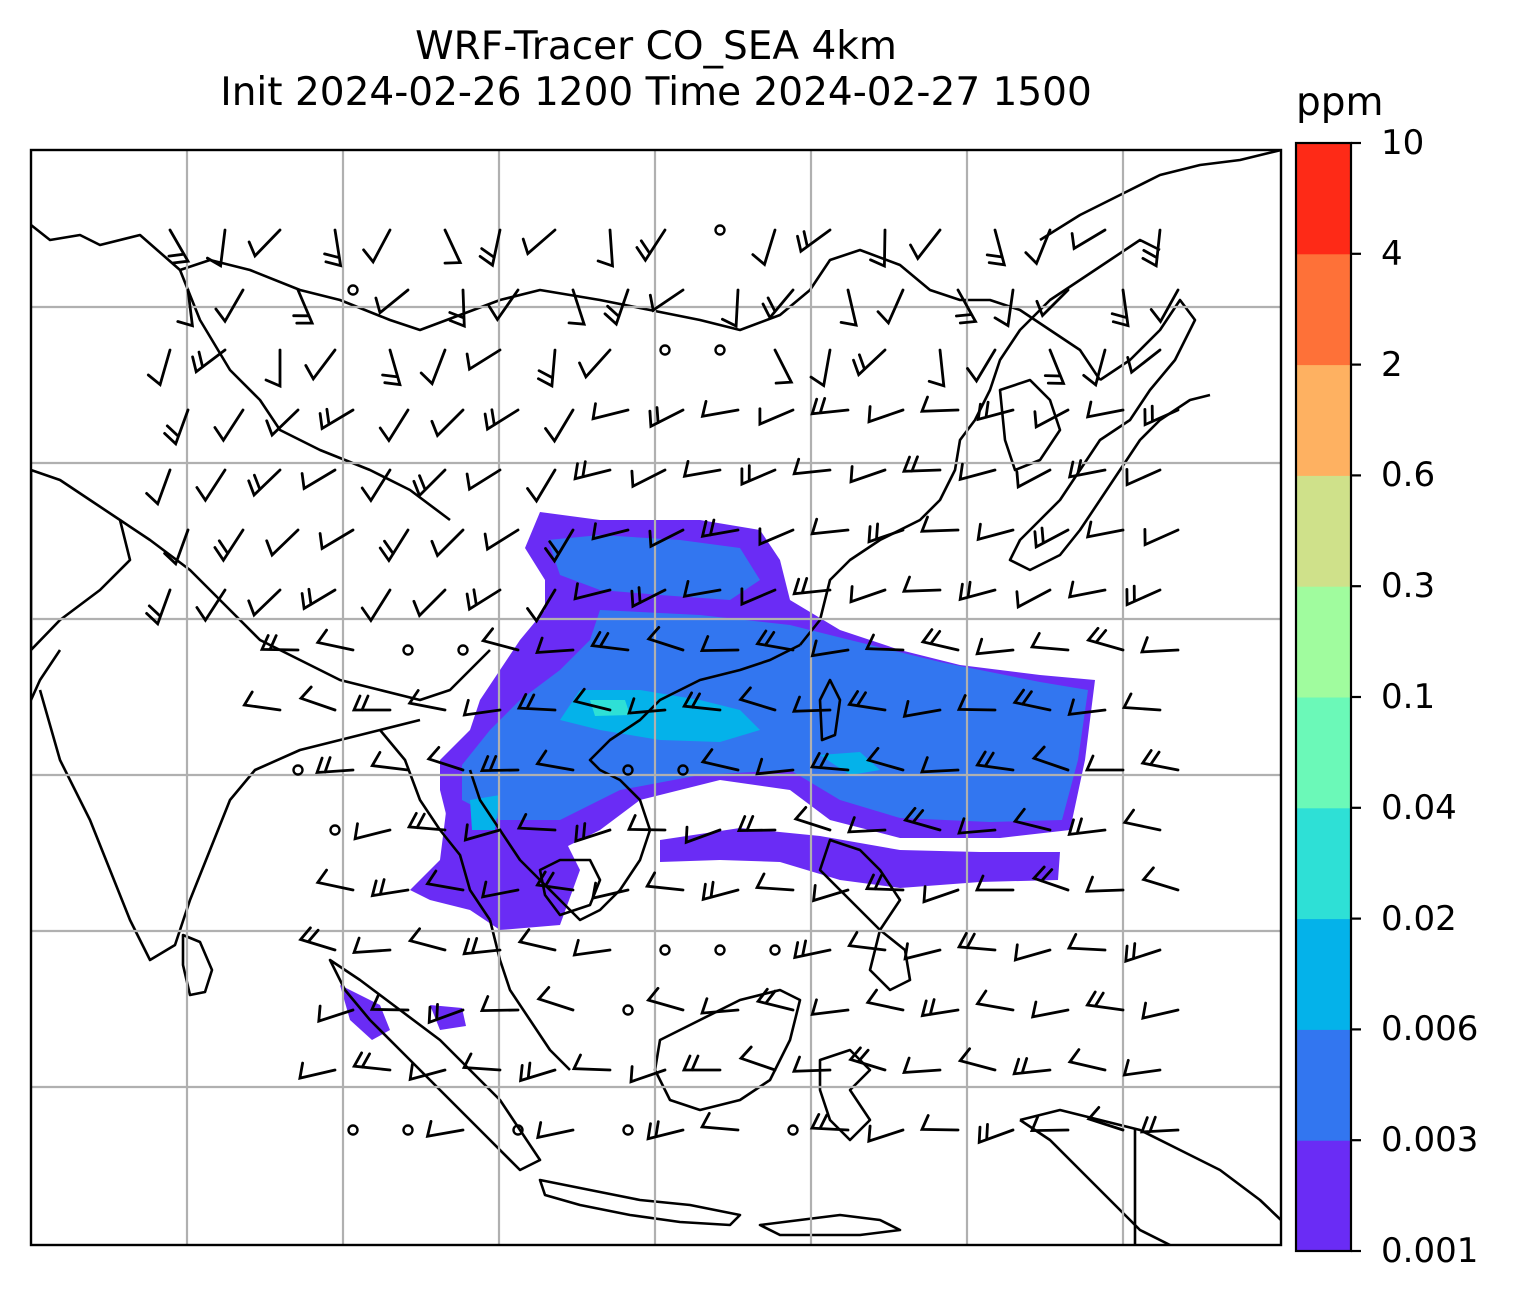 Image resolution: width=1528 pixels, height=1306 pixels. What do you see at coordinates (1403, 143) in the screenshot?
I see `colorbar-tick-label: 10` at bounding box center [1403, 143].